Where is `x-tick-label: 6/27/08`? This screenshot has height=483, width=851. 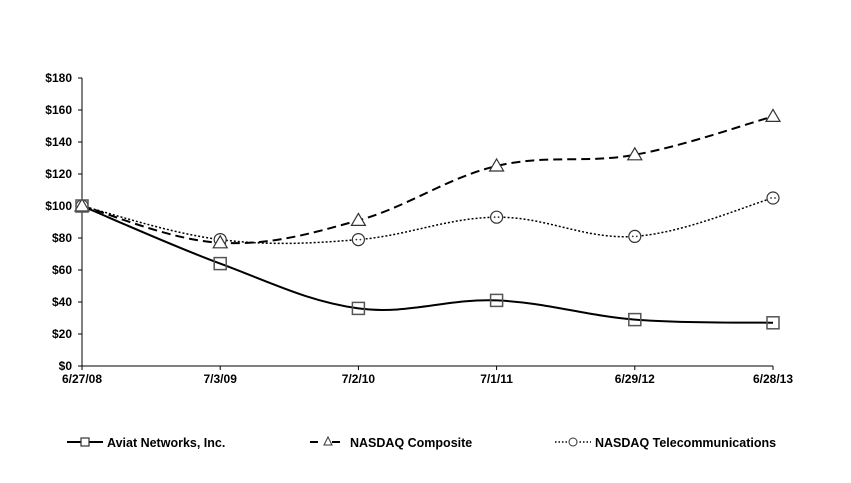 x-tick-label: 6/27/08 is located at coordinates (82, 379).